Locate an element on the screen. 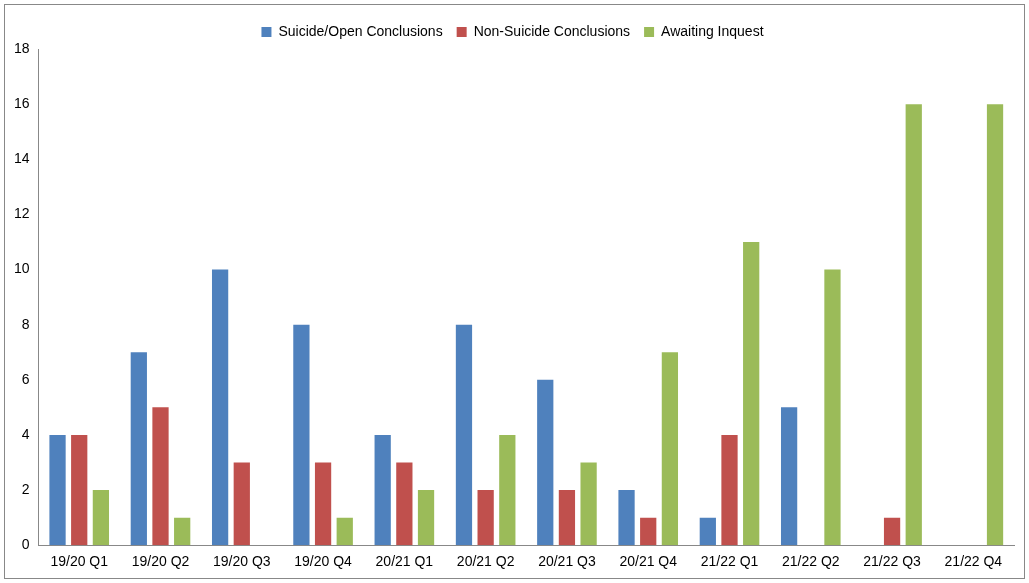 The height and width of the screenshot is (583, 1029). x-tick-label: 20/21 Q1 is located at coordinates (404, 561).